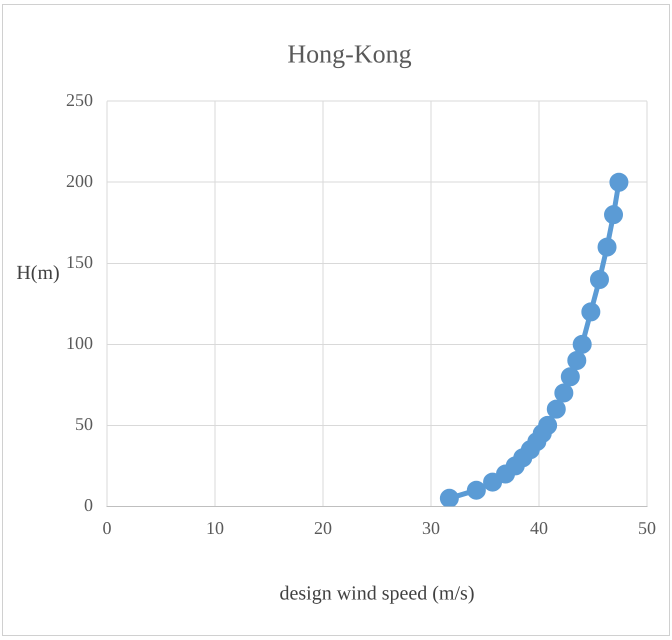  I want to click on x-tick-label: 40, so click(539, 528).